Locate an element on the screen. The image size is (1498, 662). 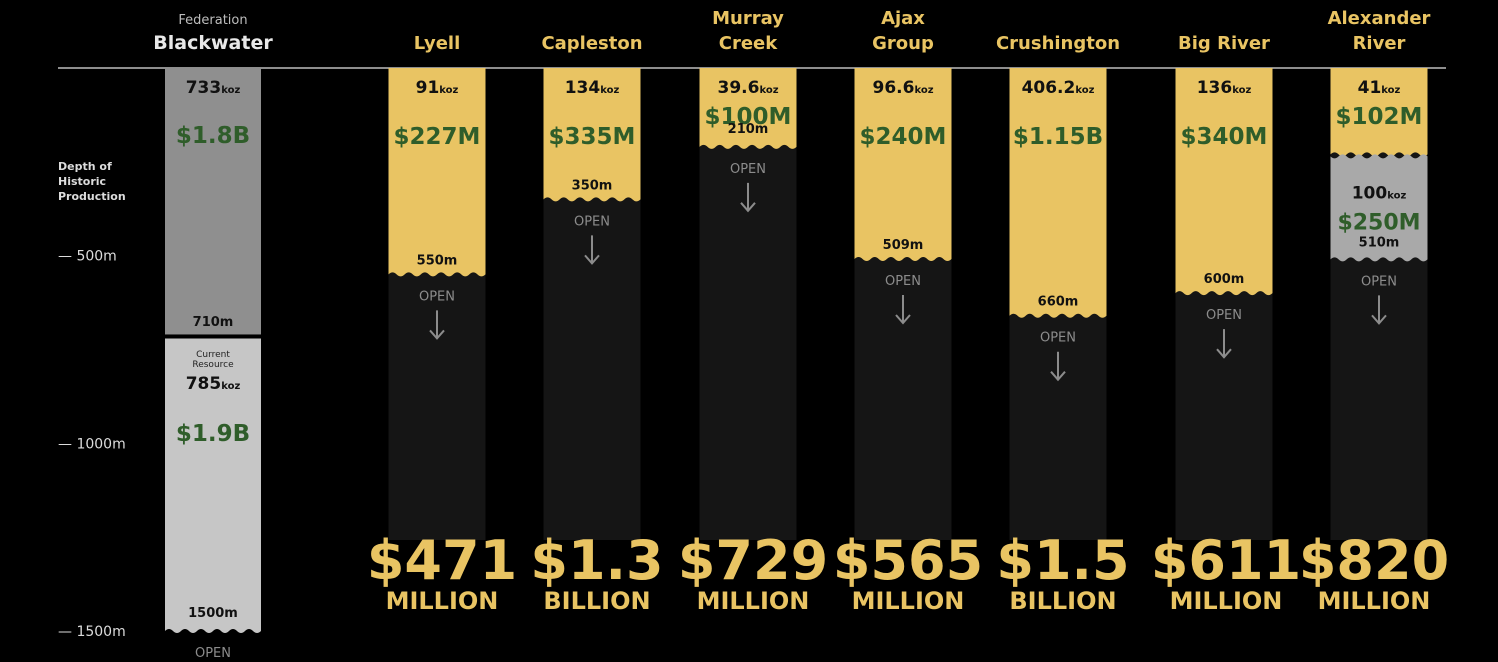
axis-title-line1: Depth of is located at coordinates (85, 166).